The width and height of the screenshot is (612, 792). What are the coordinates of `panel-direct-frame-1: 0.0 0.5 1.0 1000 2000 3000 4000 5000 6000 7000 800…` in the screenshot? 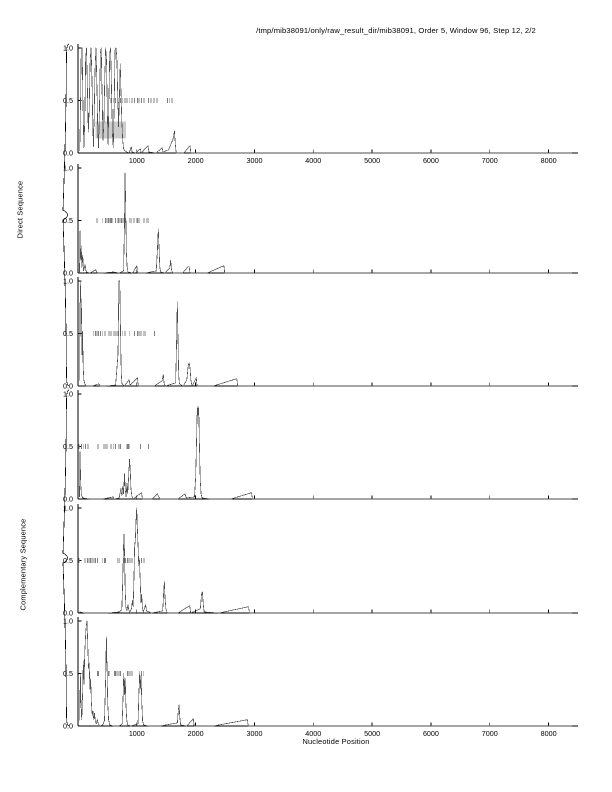 It's located at (320, 104).